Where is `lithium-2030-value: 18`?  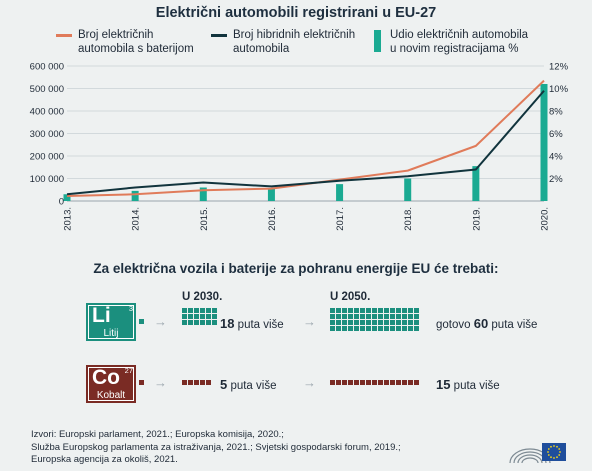
lithium-2030-value: 18 is located at coordinates (227, 323).